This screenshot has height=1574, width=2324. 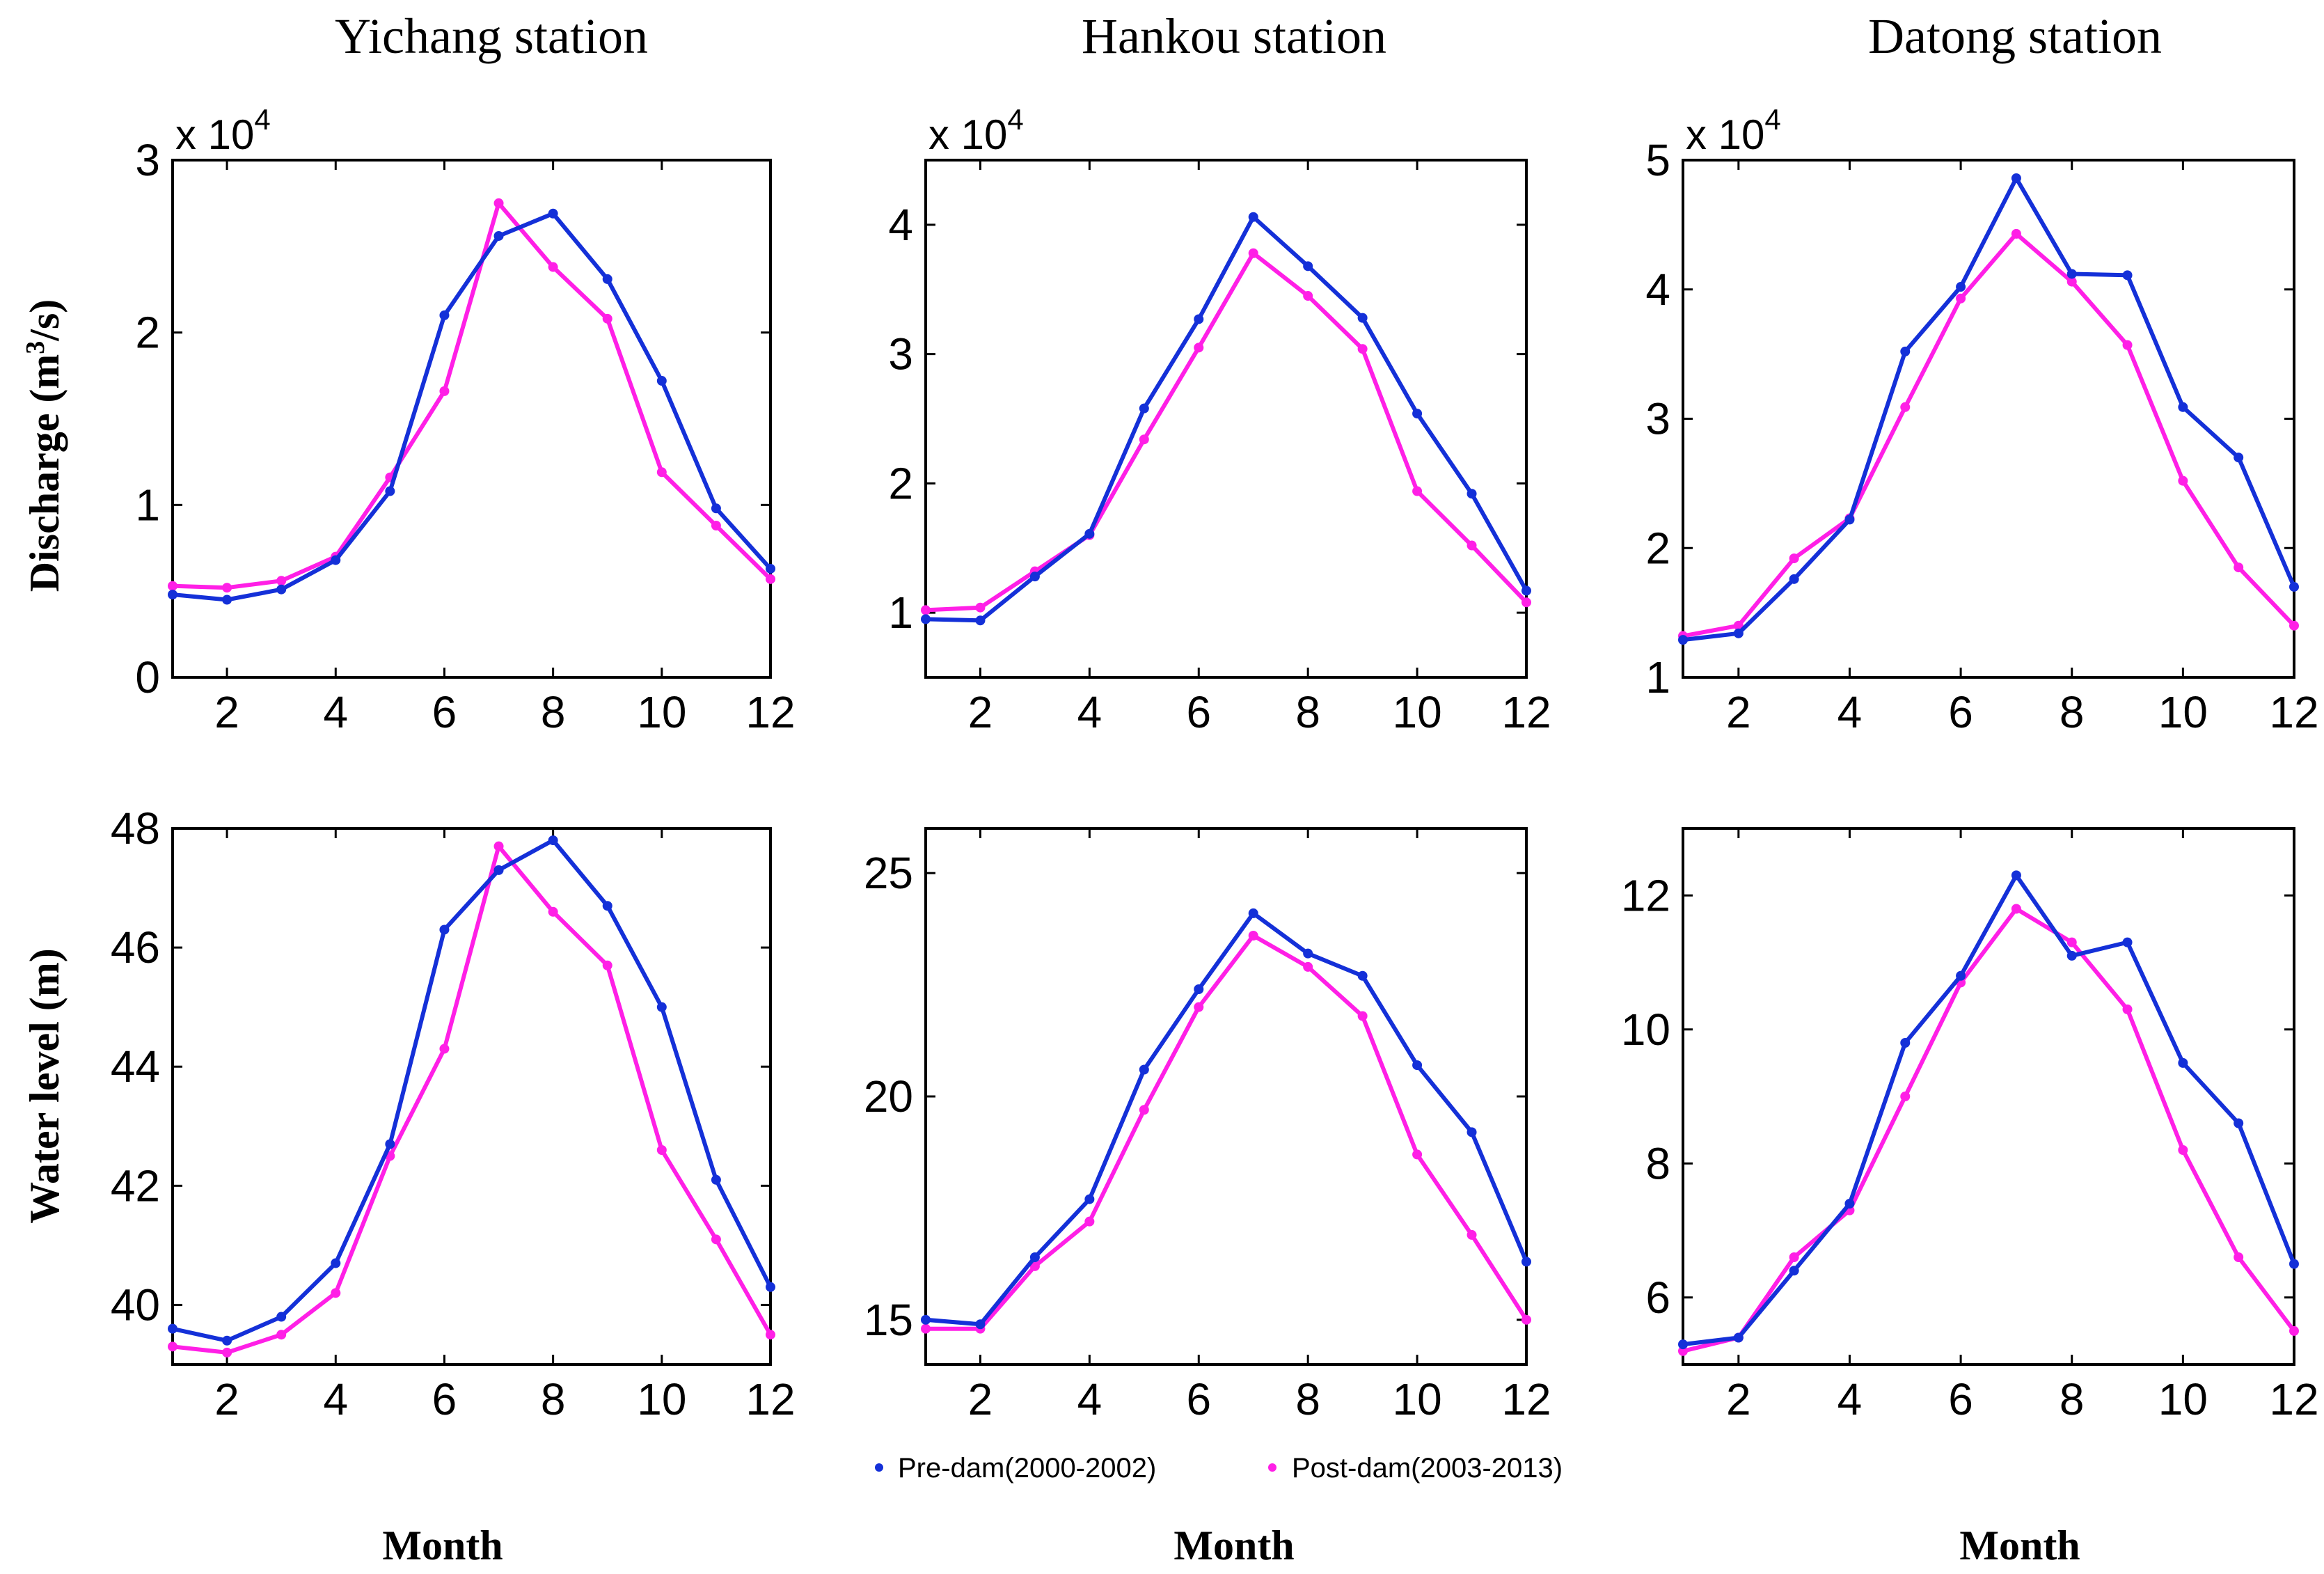 I want to click on row-label-water-level: Water level (m), so click(x=45, y=1085).